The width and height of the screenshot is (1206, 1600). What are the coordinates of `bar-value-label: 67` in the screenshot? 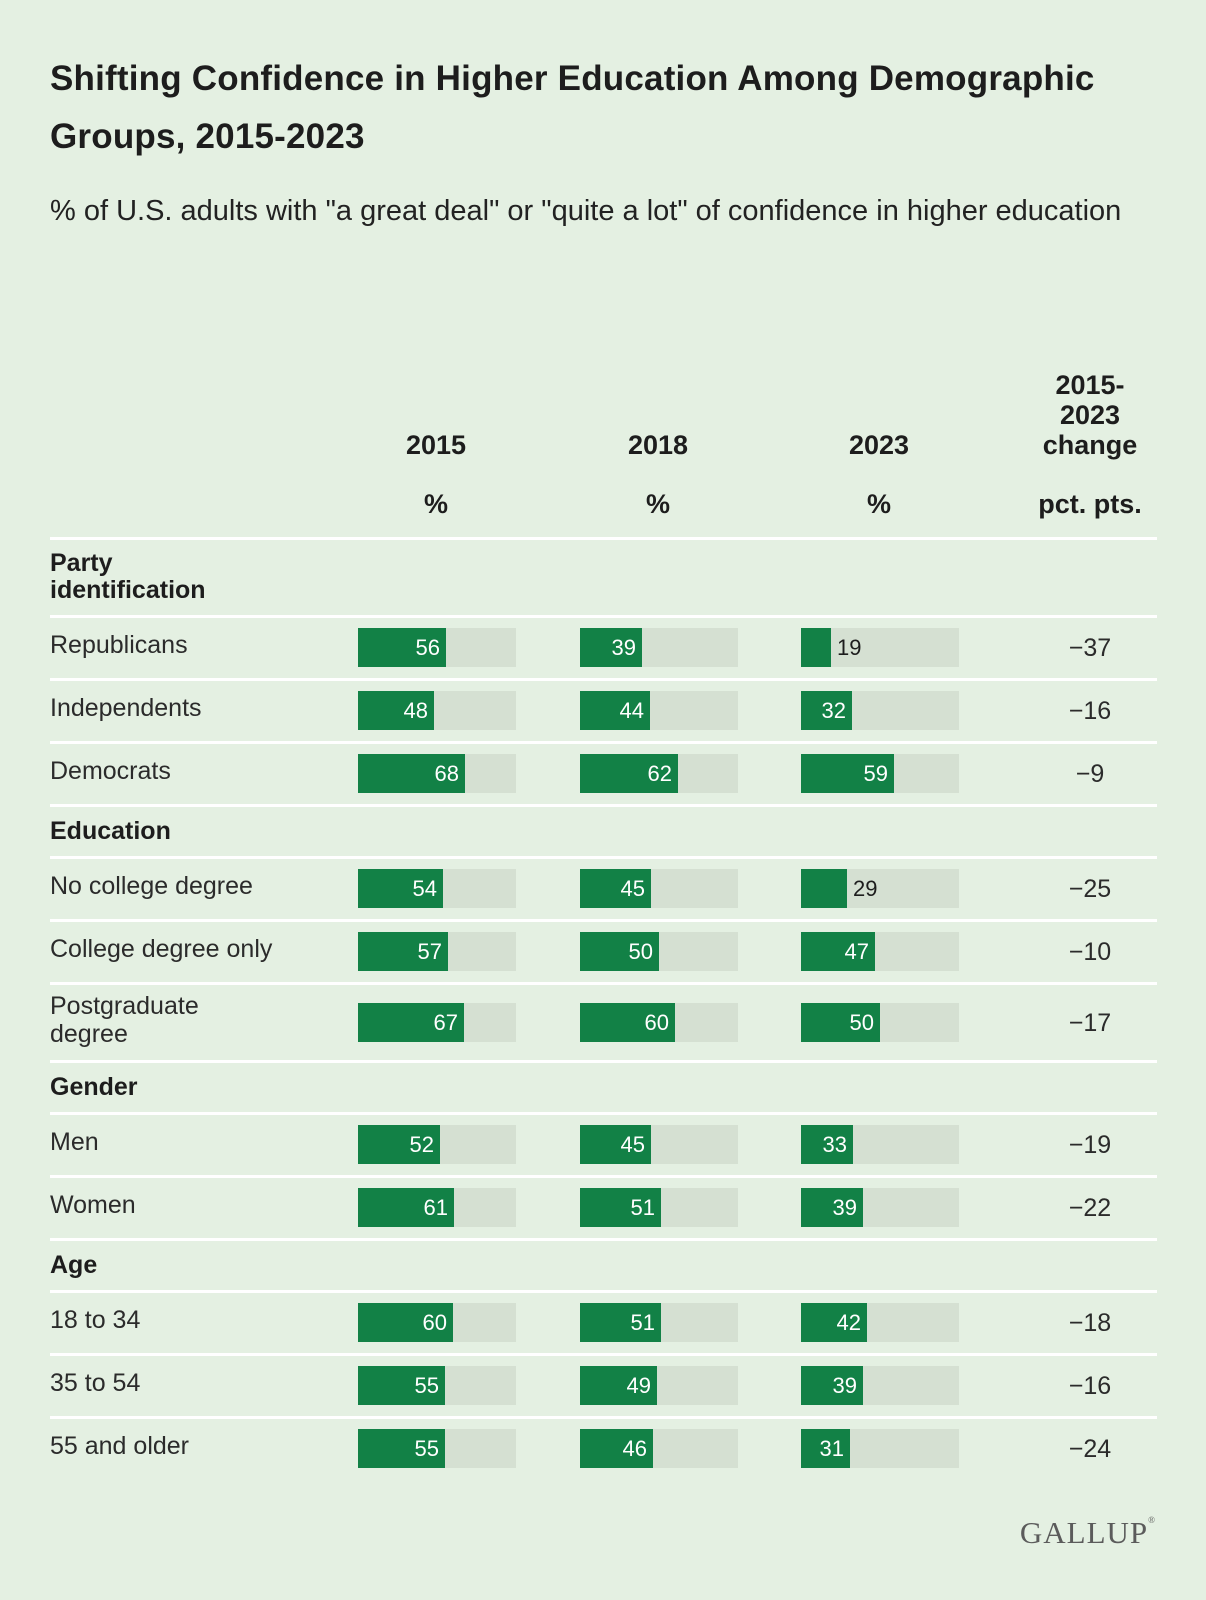 It's located at (445, 1022).